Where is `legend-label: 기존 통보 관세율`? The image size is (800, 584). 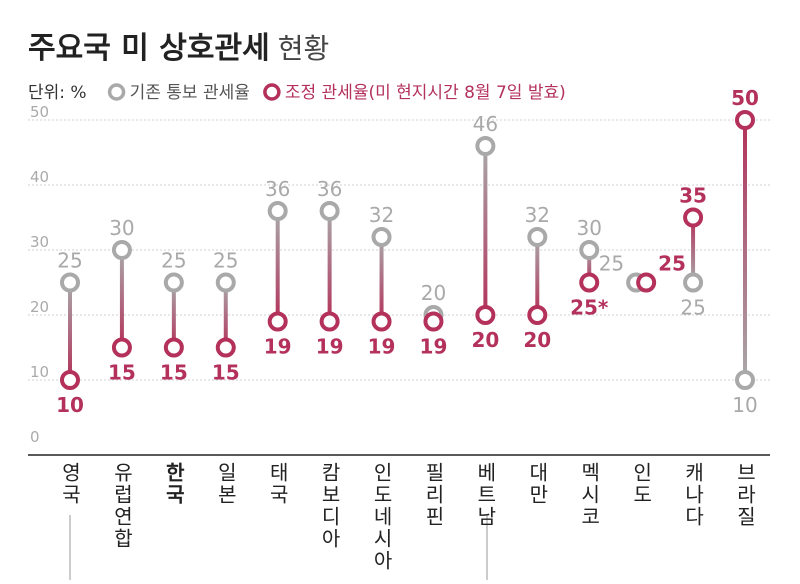
legend-label: 기존 통보 관세율 is located at coordinates (190, 93).